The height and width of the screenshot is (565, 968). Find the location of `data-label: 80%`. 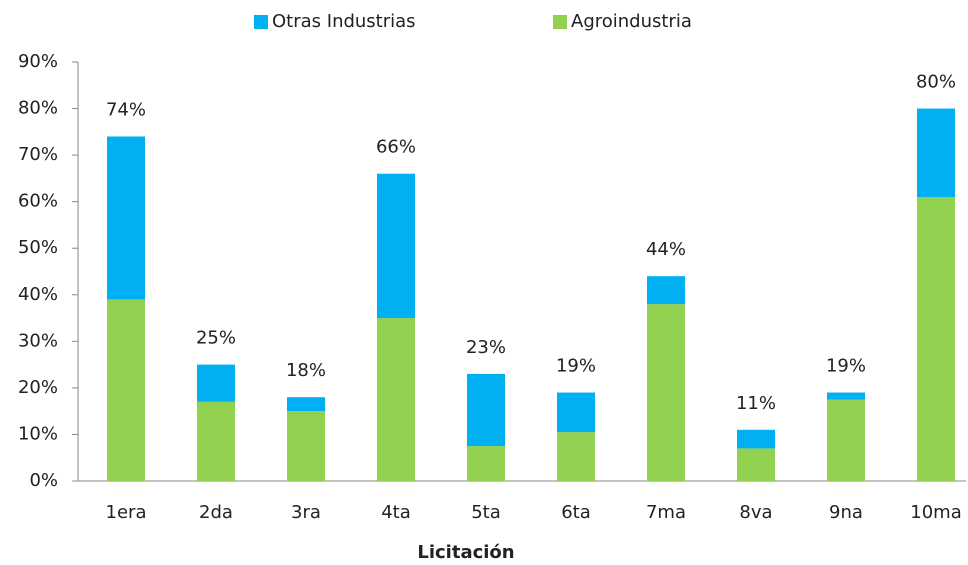

data-label: 80% is located at coordinates (936, 82).